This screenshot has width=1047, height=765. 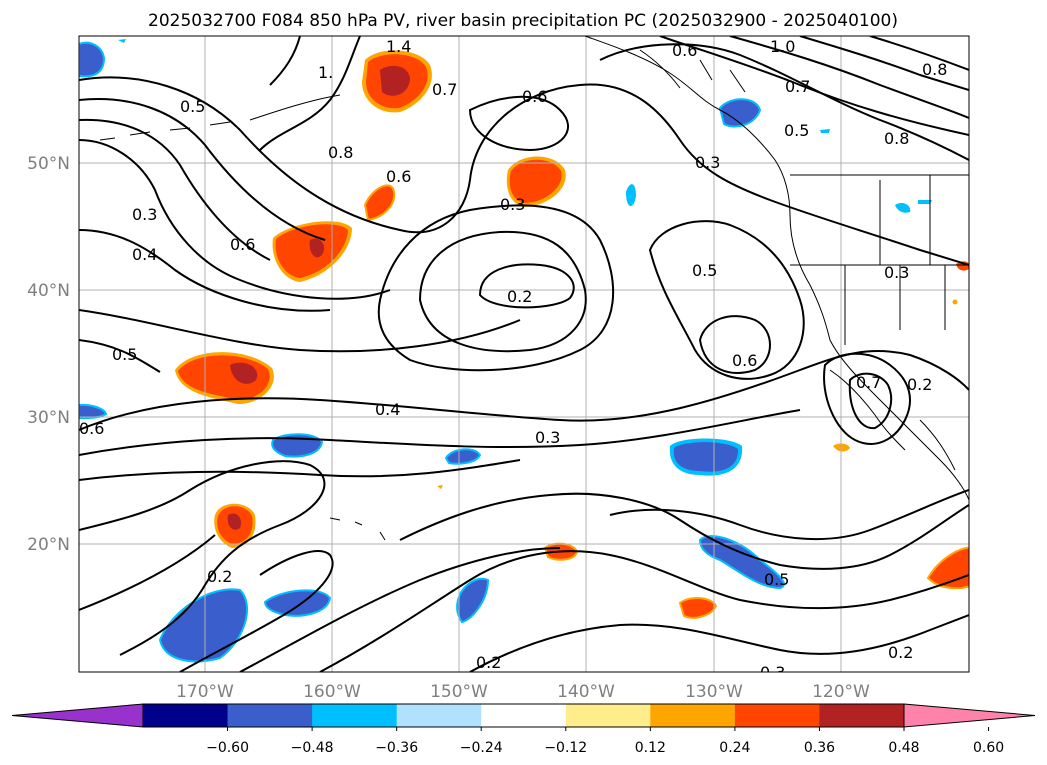 I want to click on lat-label: 30°N, so click(x=48, y=418).